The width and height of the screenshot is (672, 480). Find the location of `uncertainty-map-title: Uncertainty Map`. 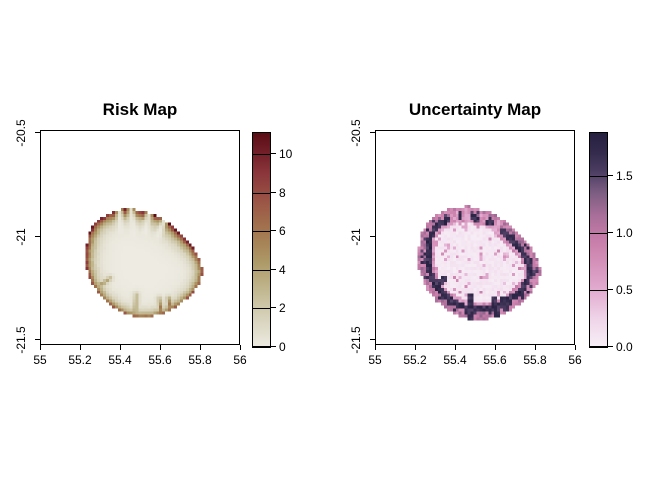

uncertainty-map-title: Uncertainty Map is located at coordinates (475, 109).